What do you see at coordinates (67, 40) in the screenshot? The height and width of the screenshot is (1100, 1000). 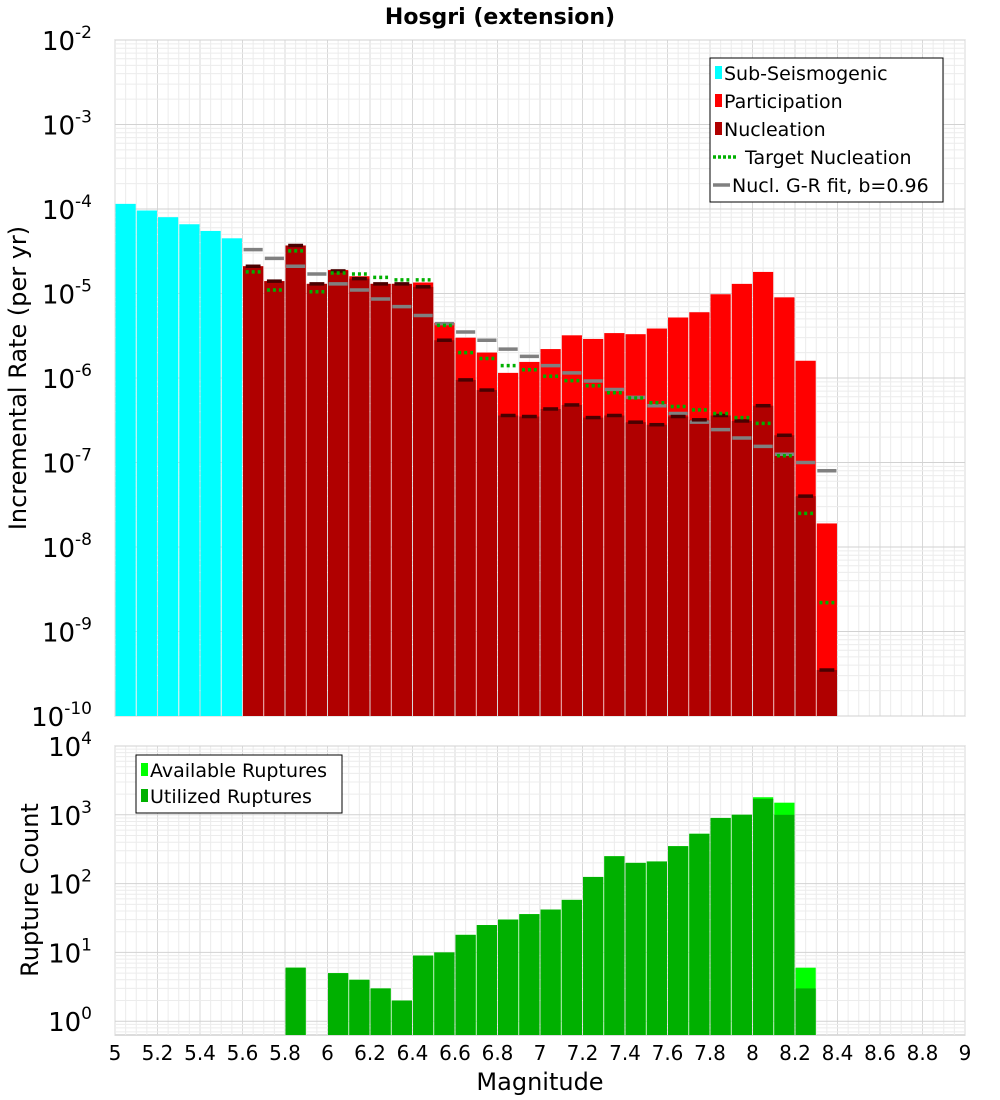 I see `y-tick-label: 10⁻²` at bounding box center [67, 40].